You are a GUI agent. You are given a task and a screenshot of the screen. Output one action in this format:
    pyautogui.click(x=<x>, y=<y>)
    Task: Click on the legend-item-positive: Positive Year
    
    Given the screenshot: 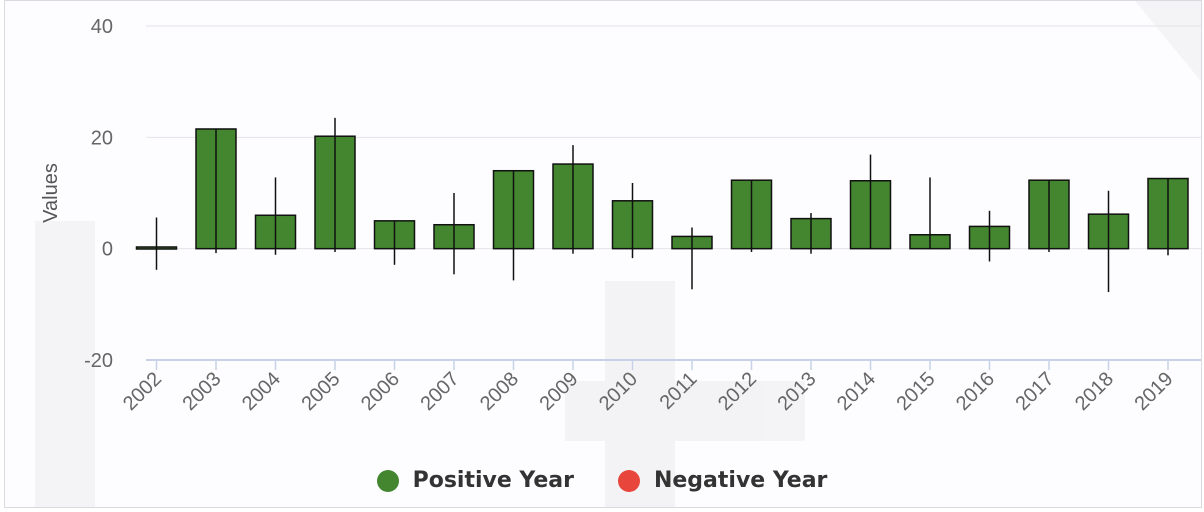 What is the action you would take?
    pyautogui.click(x=475, y=480)
    